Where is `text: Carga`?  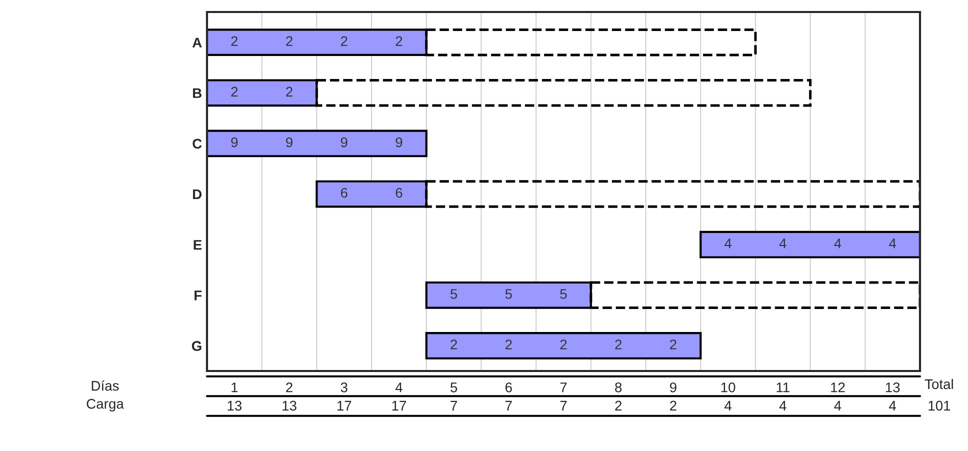 text: Carga is located at coordinates (105, 405).